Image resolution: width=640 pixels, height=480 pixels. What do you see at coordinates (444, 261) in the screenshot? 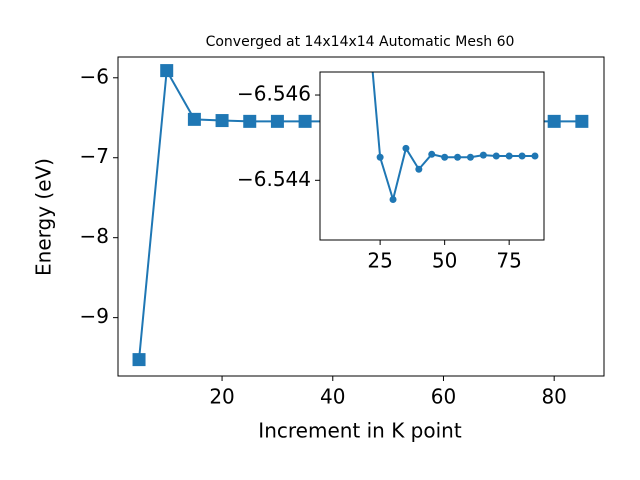
I see `x-tick-label: 50` at bounding box center [444, 261].